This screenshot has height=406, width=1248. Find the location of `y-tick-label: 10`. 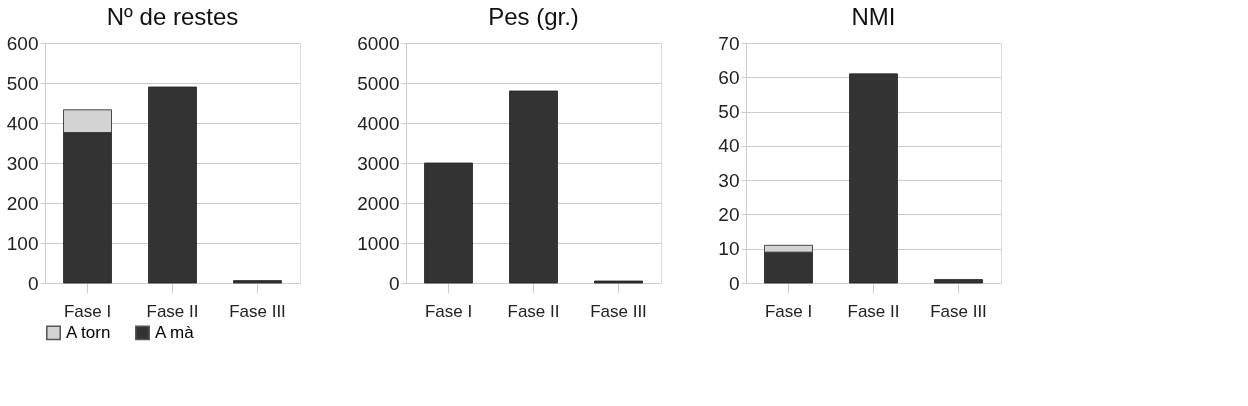

y-tick-label: 10 is located at coordinates (729, 249).